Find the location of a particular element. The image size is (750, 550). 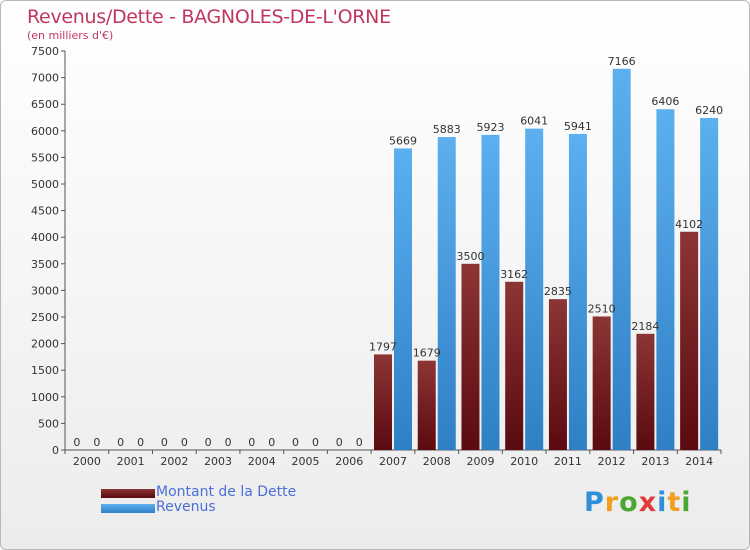

data-label-revenus: 5883 is located at coordinates (447, 129).